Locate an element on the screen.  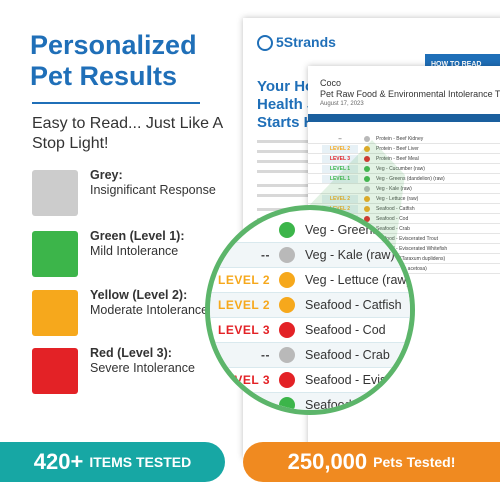
table-row: LEVEL 3 Protein - Beef Meal is located at coordinates (404, 159).